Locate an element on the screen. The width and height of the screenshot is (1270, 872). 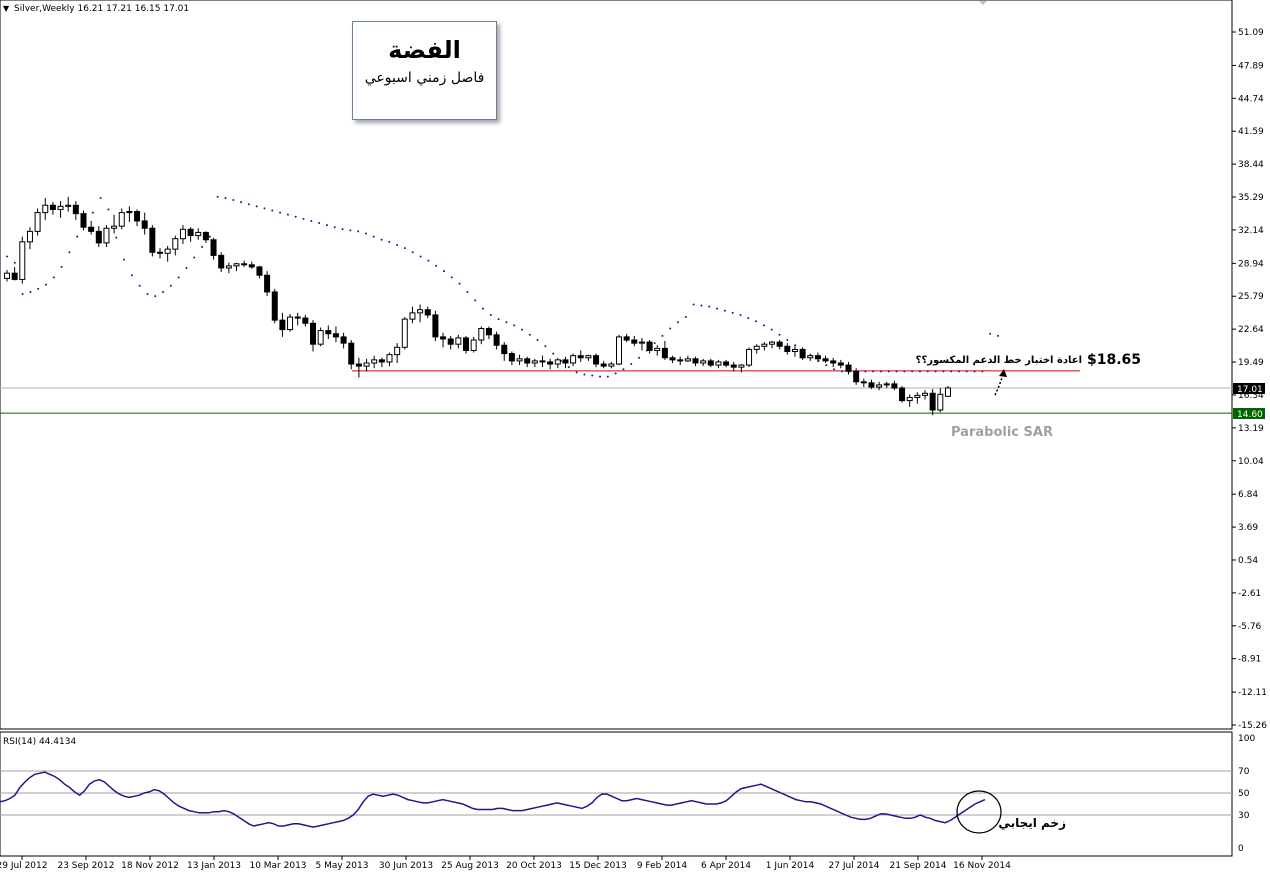
shift-marker-icon is located at coordinates (983, 3).